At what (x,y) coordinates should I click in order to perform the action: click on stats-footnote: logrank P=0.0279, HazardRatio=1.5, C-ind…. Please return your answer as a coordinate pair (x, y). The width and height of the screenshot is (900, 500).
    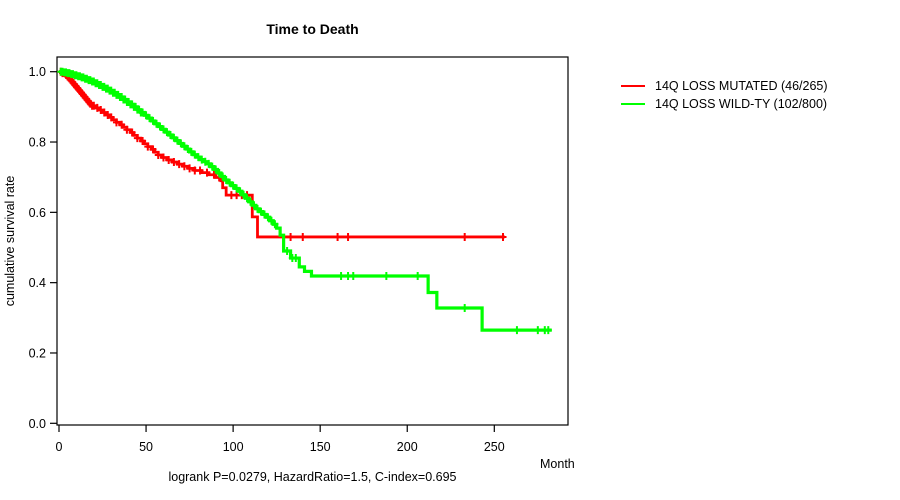
    Looking at the image, I should click on (312, 477).